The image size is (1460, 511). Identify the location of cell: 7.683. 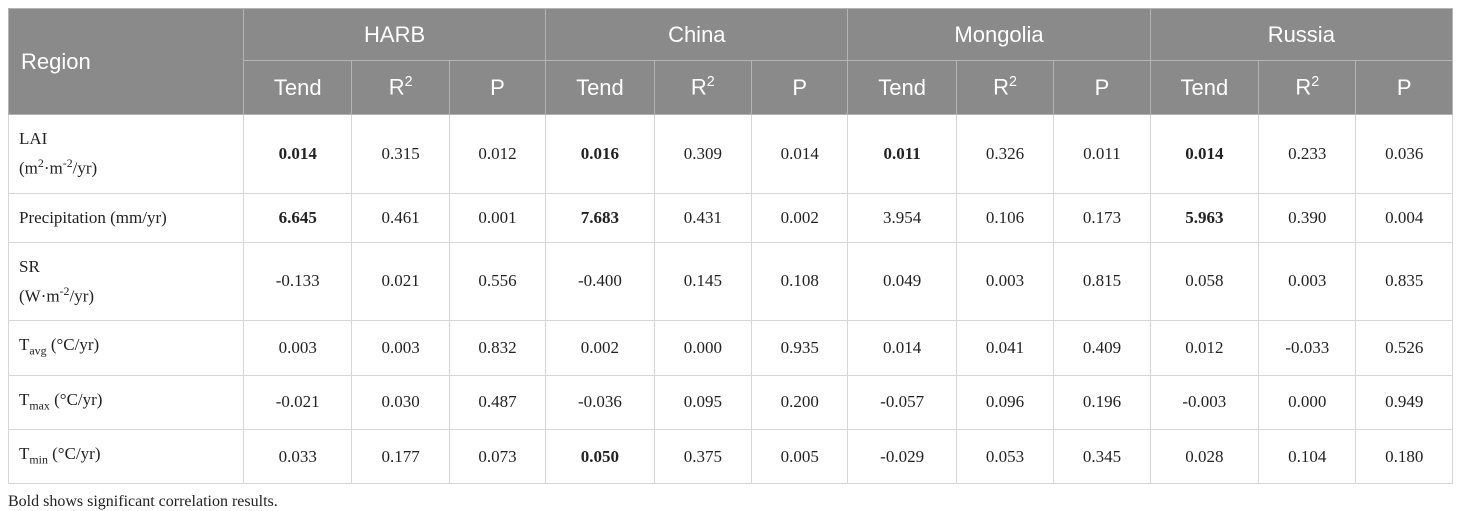
(600, 217).